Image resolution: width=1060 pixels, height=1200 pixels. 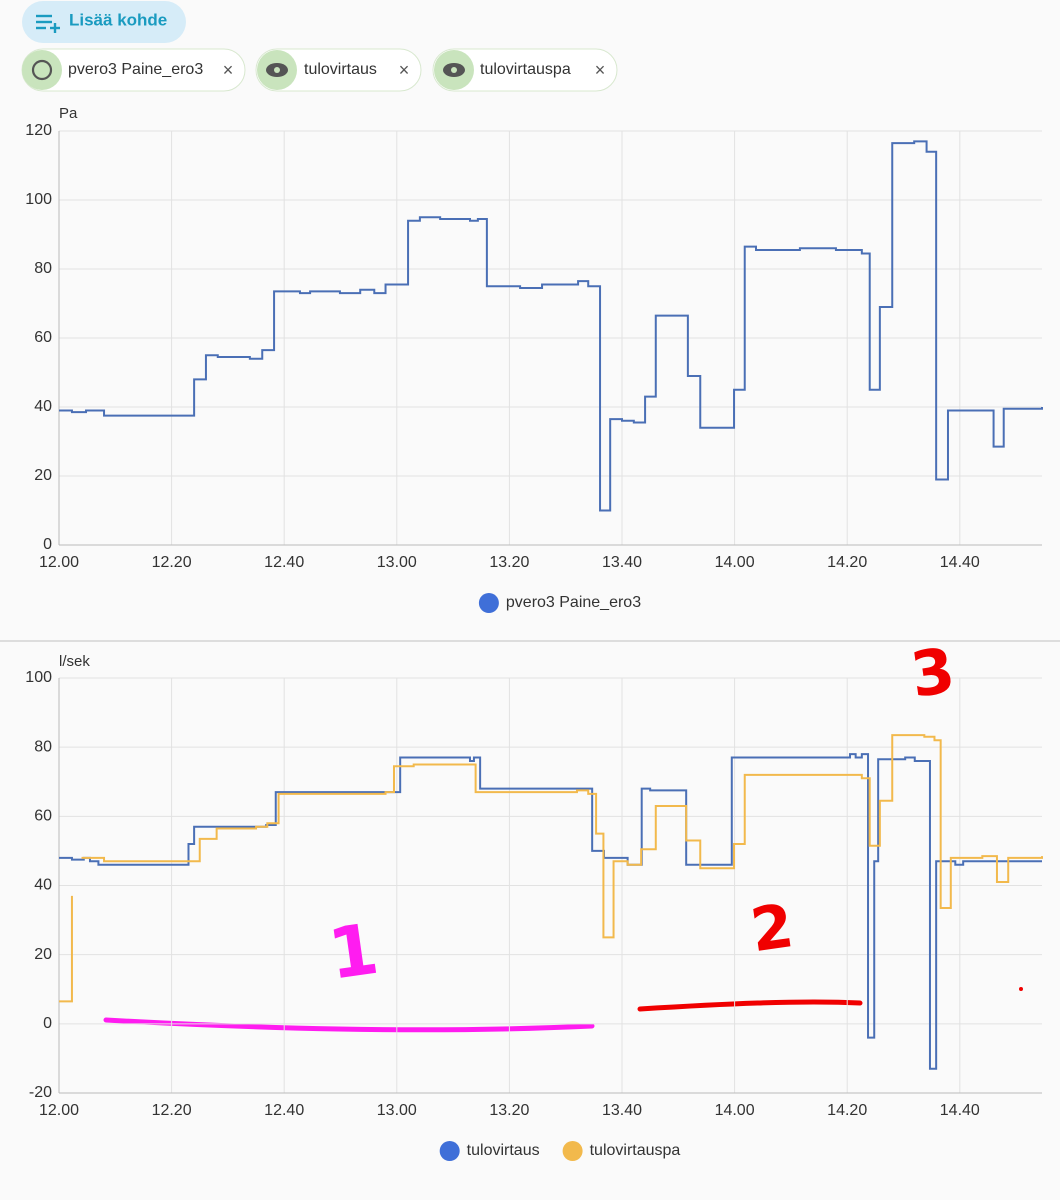 I want to click on chip-icon, so click(x=42, y=70).